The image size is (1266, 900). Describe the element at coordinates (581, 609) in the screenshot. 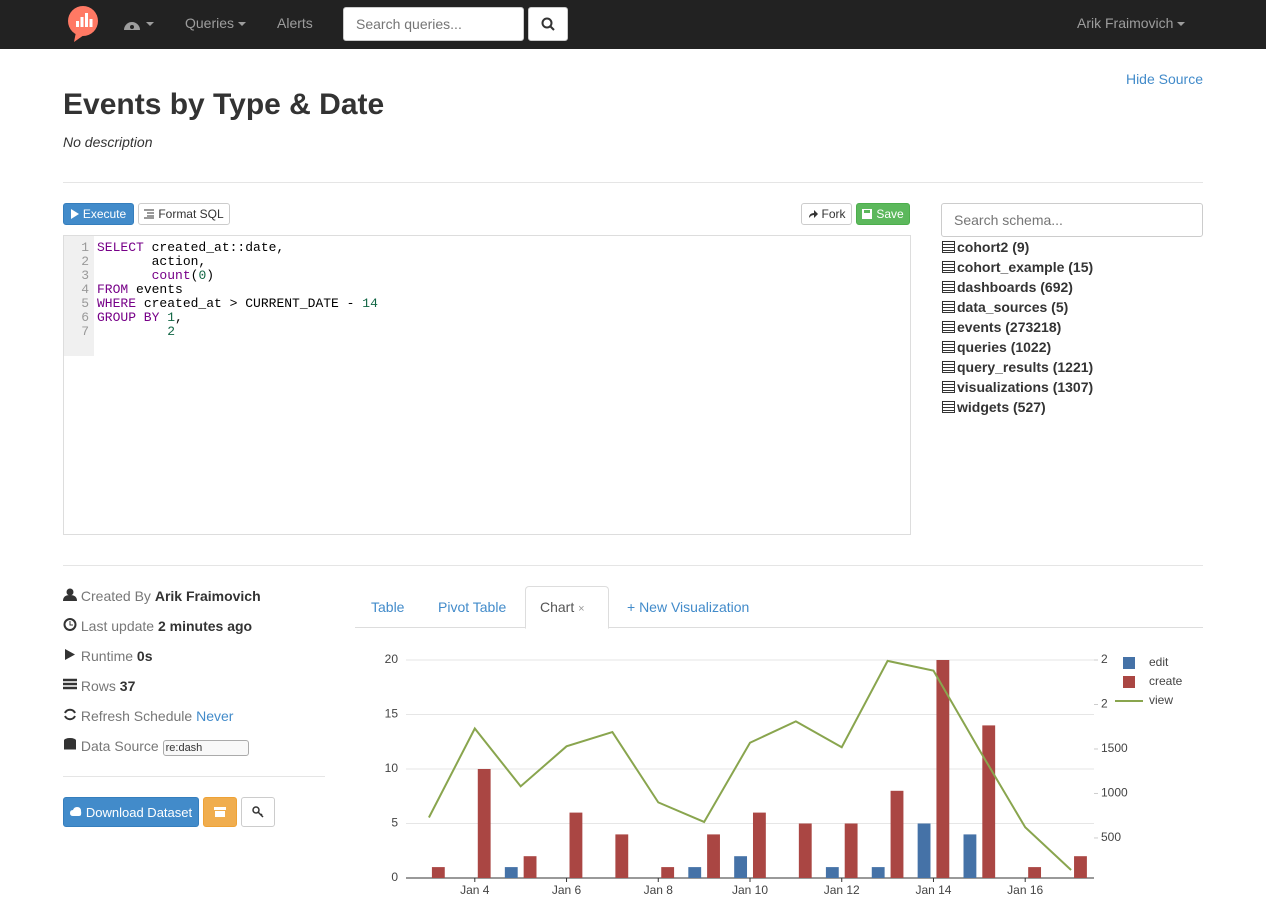

I see `tab-close: ×` at that location.